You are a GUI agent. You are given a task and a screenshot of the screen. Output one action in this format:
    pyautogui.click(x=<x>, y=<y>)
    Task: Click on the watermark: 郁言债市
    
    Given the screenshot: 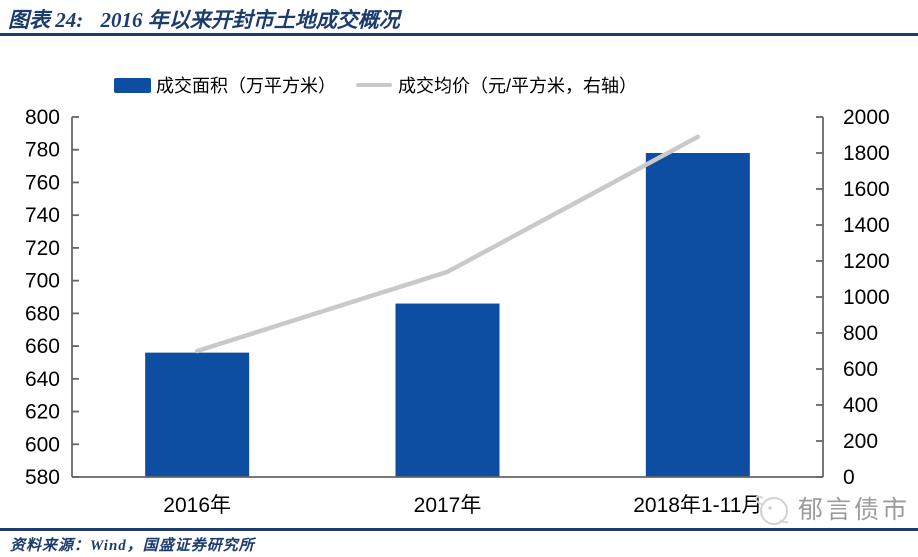 What is the action you would take?
    pyautogui.click(x=830, y=508)
    